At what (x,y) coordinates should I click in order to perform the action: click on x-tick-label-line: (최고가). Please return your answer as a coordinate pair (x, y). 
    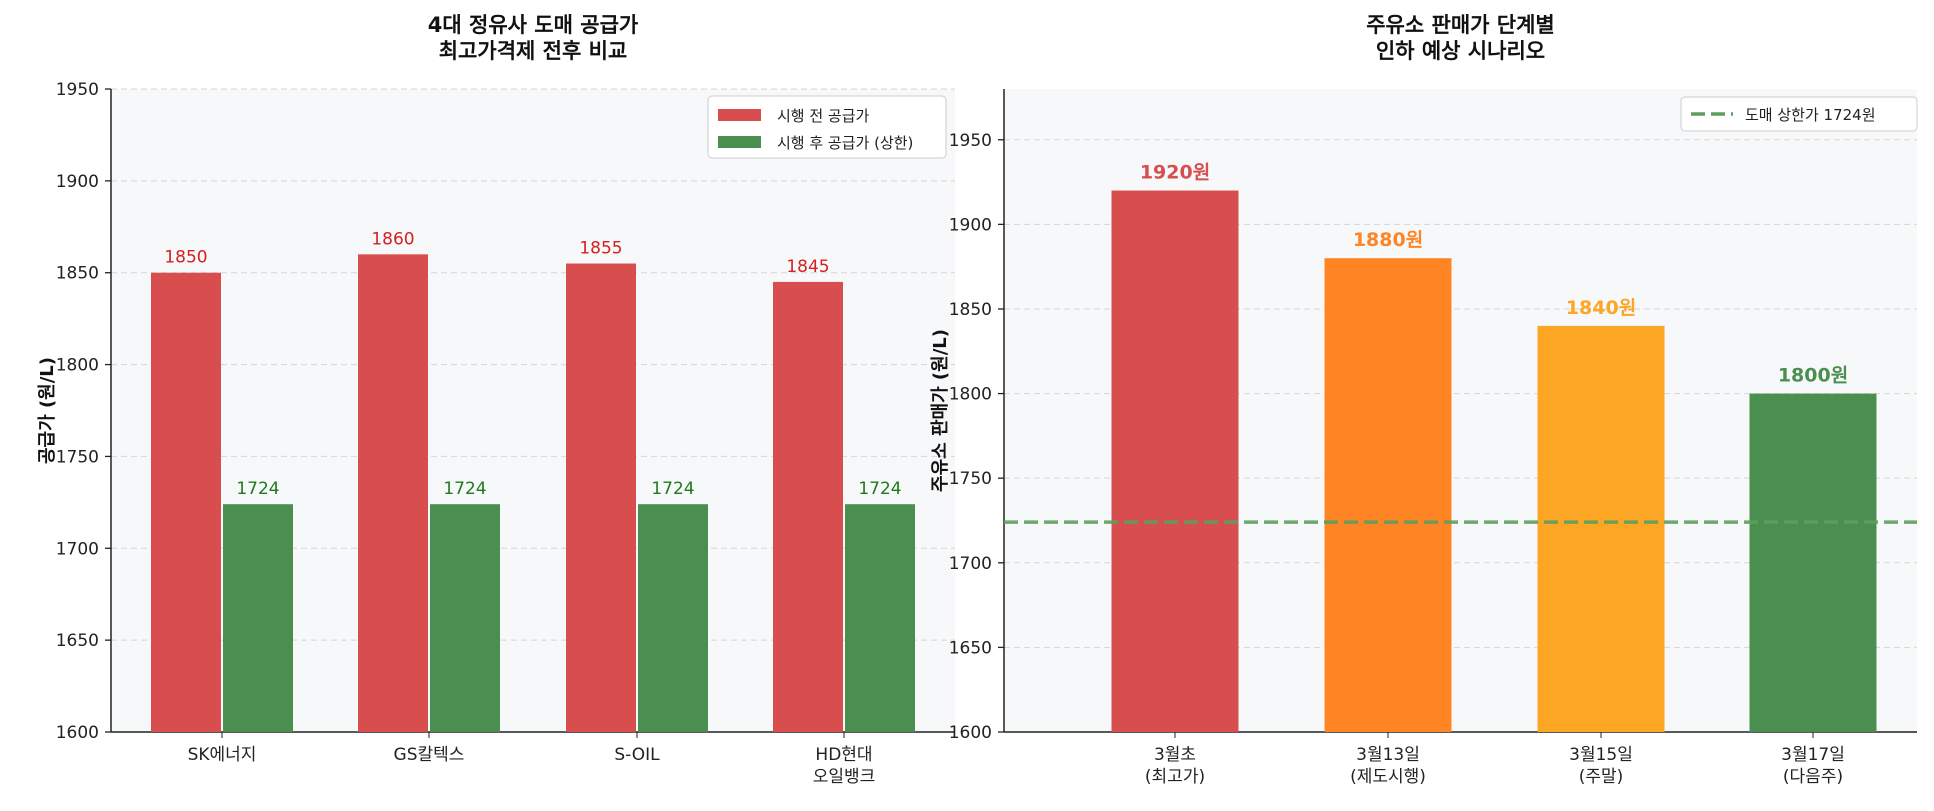
    Looking at the image, I should click on (1175, 777).